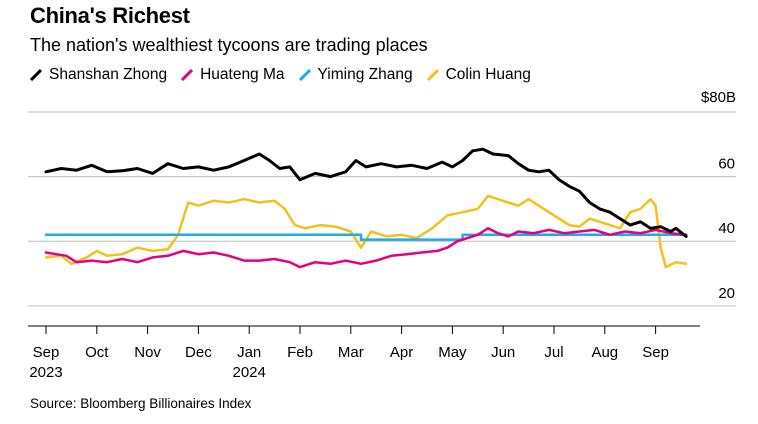  Describe the element at coordinates (108, 74) in the screenshot. I see `legend-label: Shanshan Zhong` at that location.